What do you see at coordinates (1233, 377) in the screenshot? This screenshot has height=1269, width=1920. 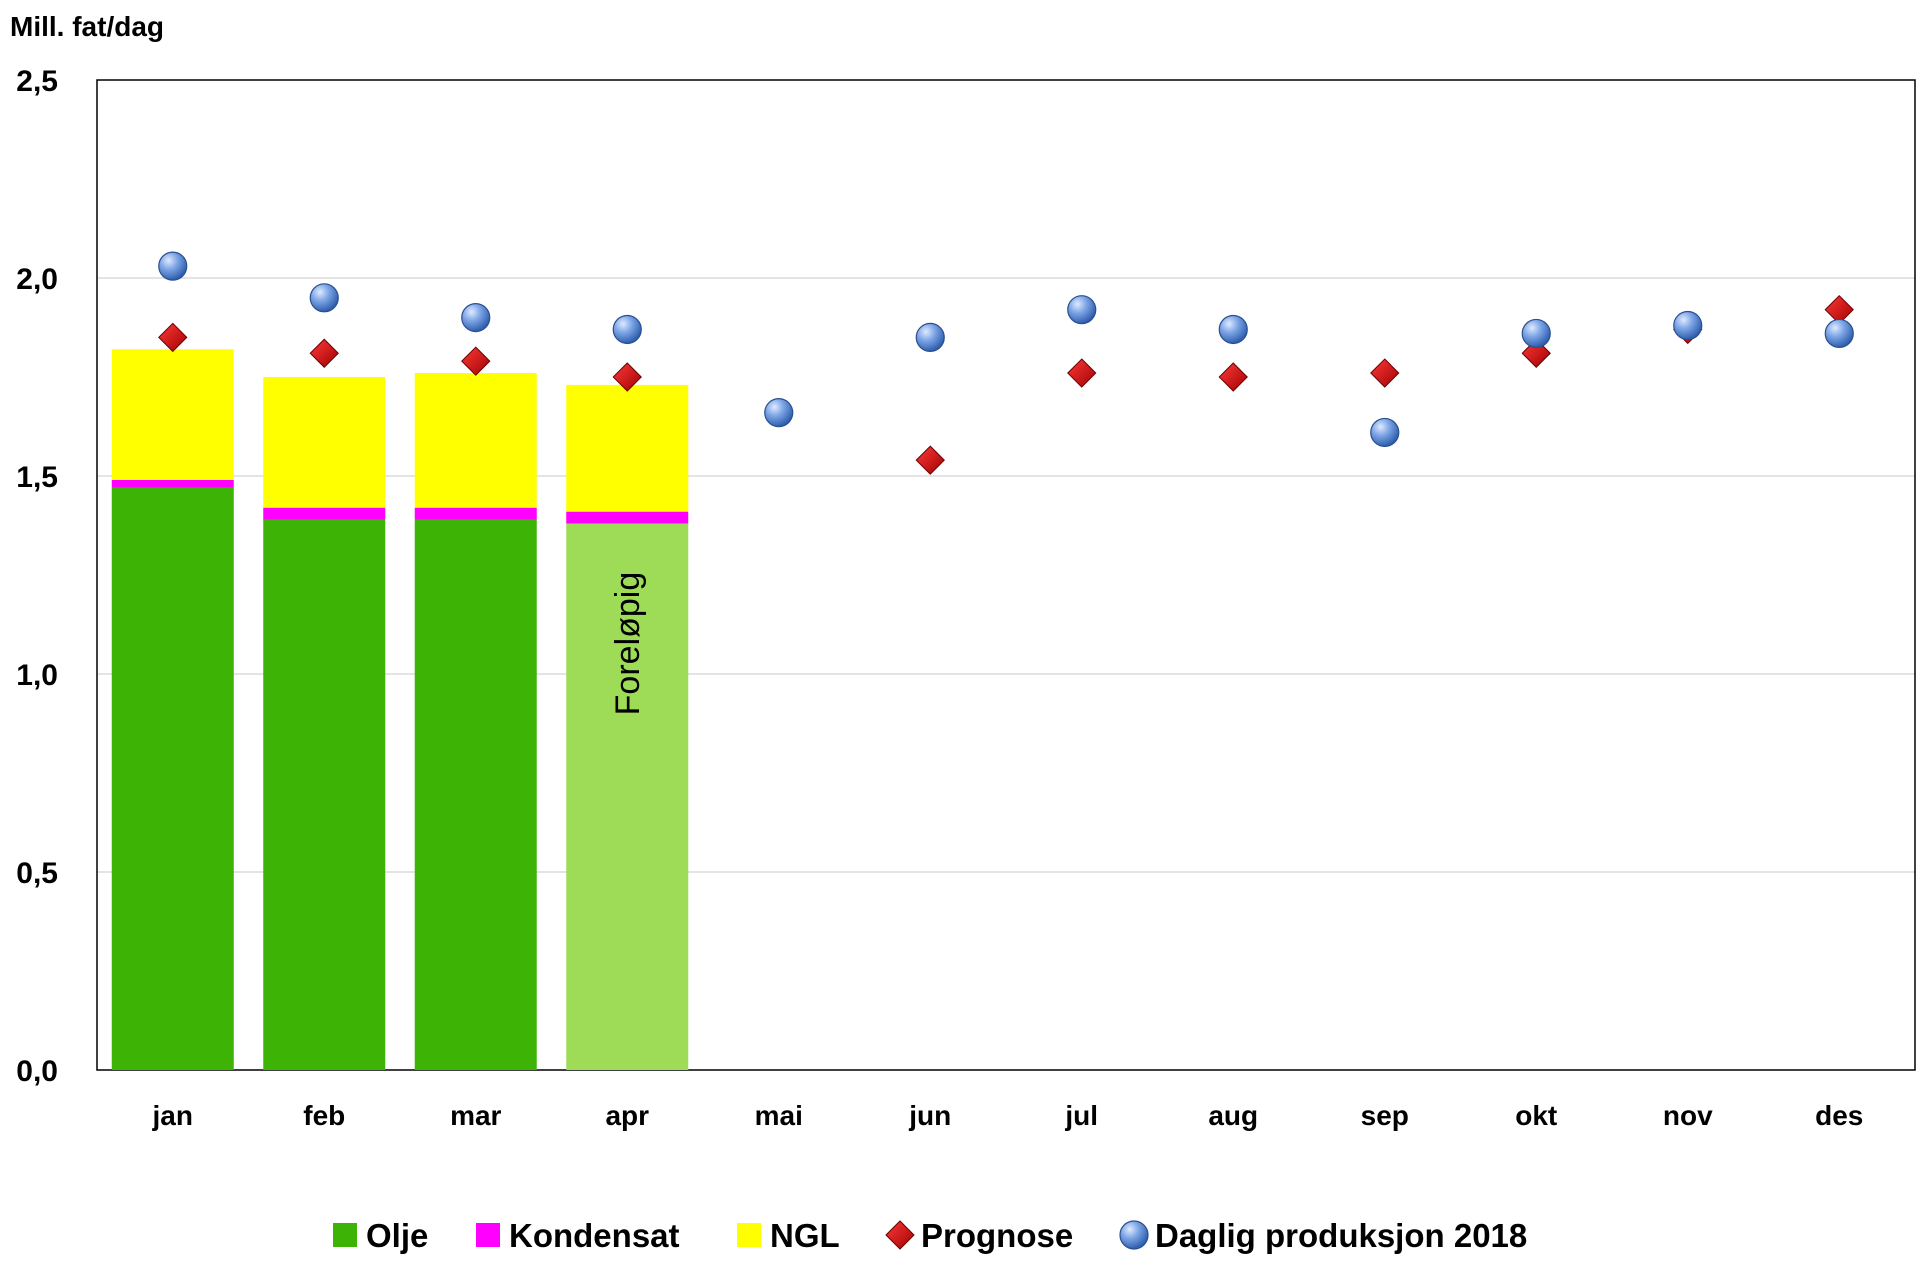 I see `prognose-point-aug` at bounding box center [1233, 377].